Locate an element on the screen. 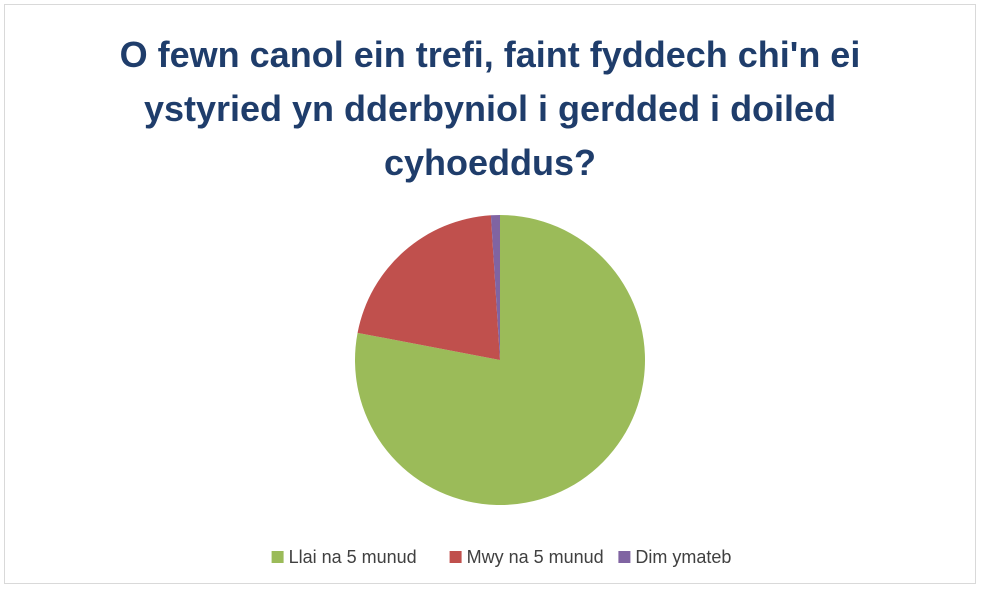 Image resolution: width=982 pixels, height=590 pixels. legend-label: Llai na 5 munud is located at coordinates (353, 557).